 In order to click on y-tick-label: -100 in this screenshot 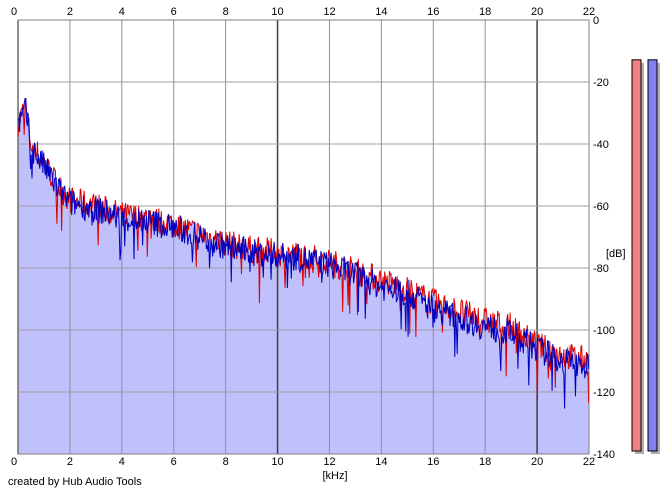, I will do `click(604, 331)`.